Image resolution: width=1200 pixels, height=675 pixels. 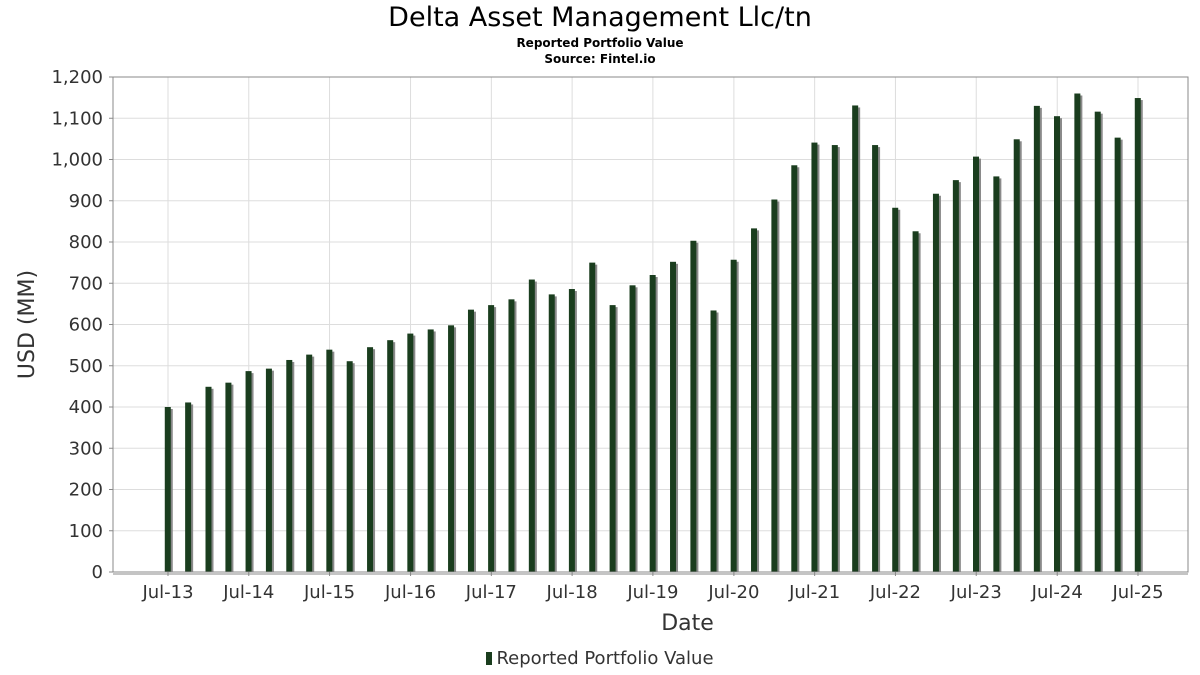 What do you see at coordinates (86, 407) in the screenshot?
I see `y-tick-label: 400` at bounding box center [86, 407].